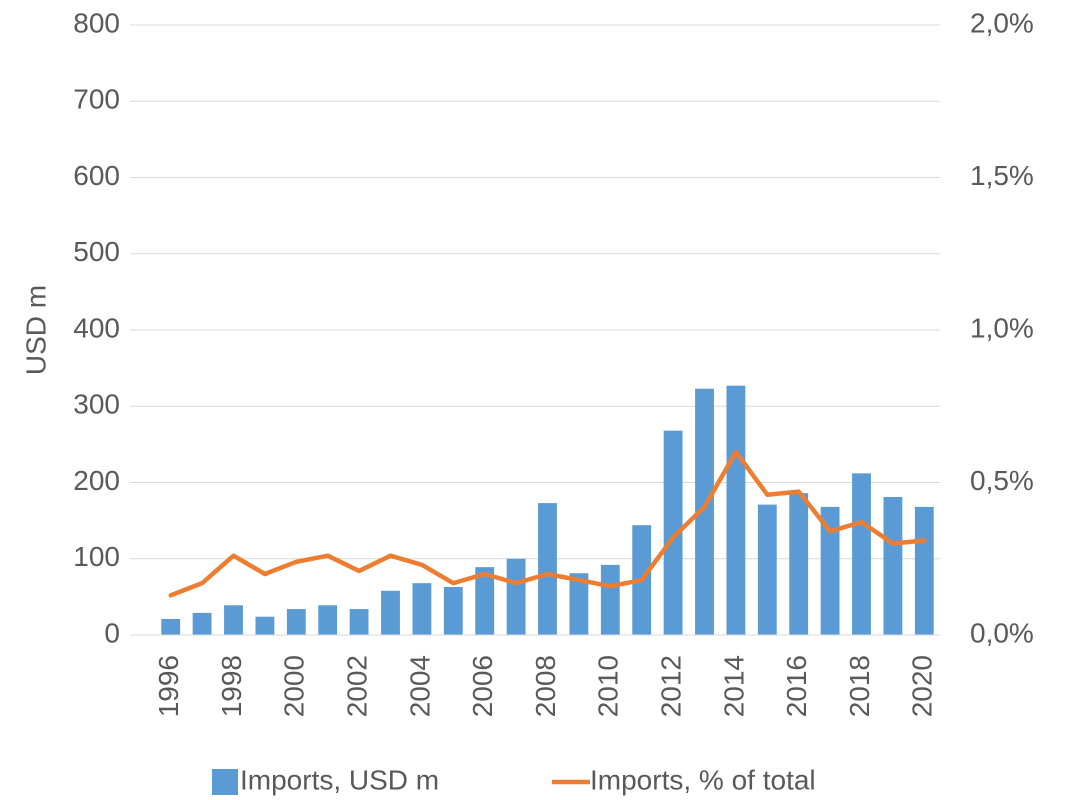 The height and width of the screenshot is (800, 1081). Describe the element at coordinates (96, 480) in the screenshot. I see `y-tick-label: 200` at that location.